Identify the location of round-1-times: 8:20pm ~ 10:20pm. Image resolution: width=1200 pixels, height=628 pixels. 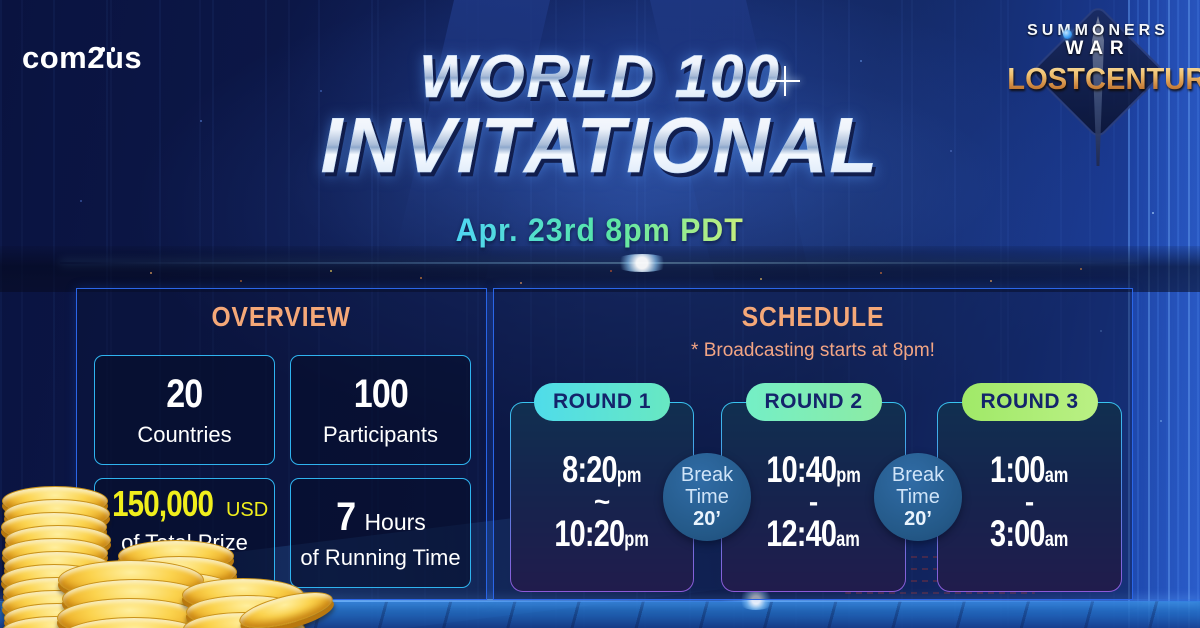
(602, 501).